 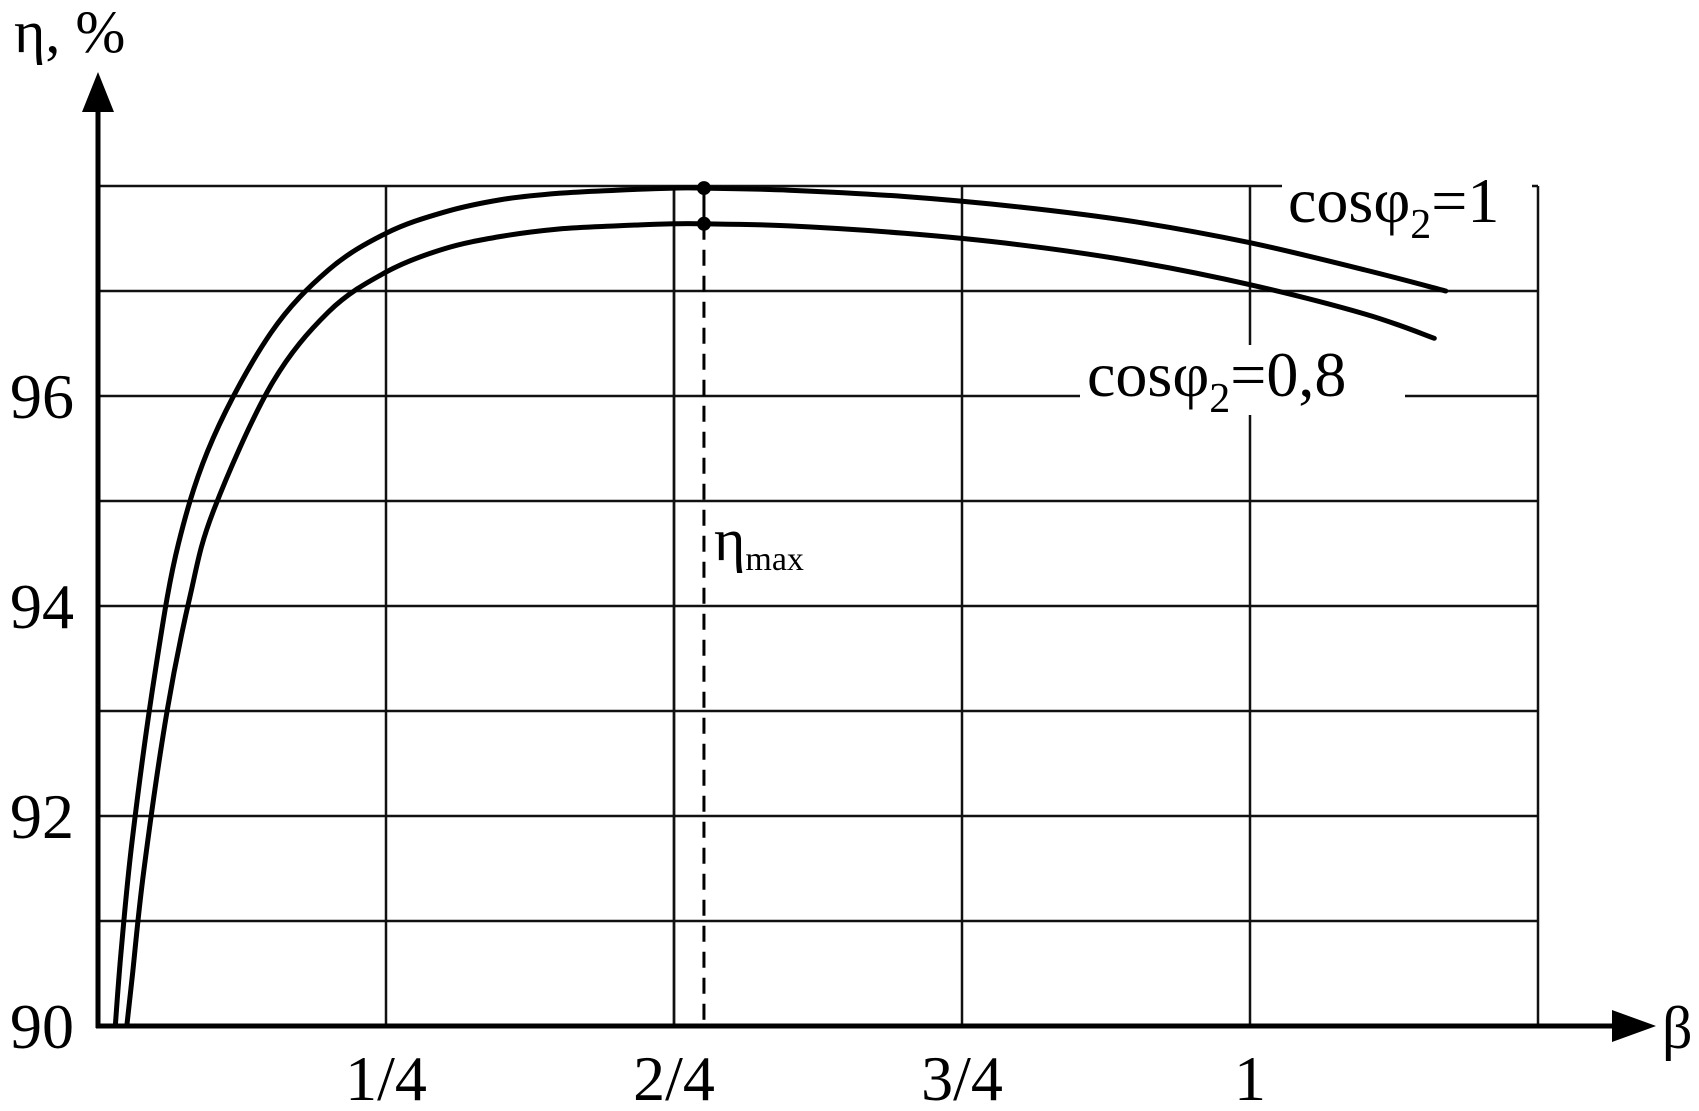 I want to click on legend-cos1-bg, so click(x=1407, y=207).